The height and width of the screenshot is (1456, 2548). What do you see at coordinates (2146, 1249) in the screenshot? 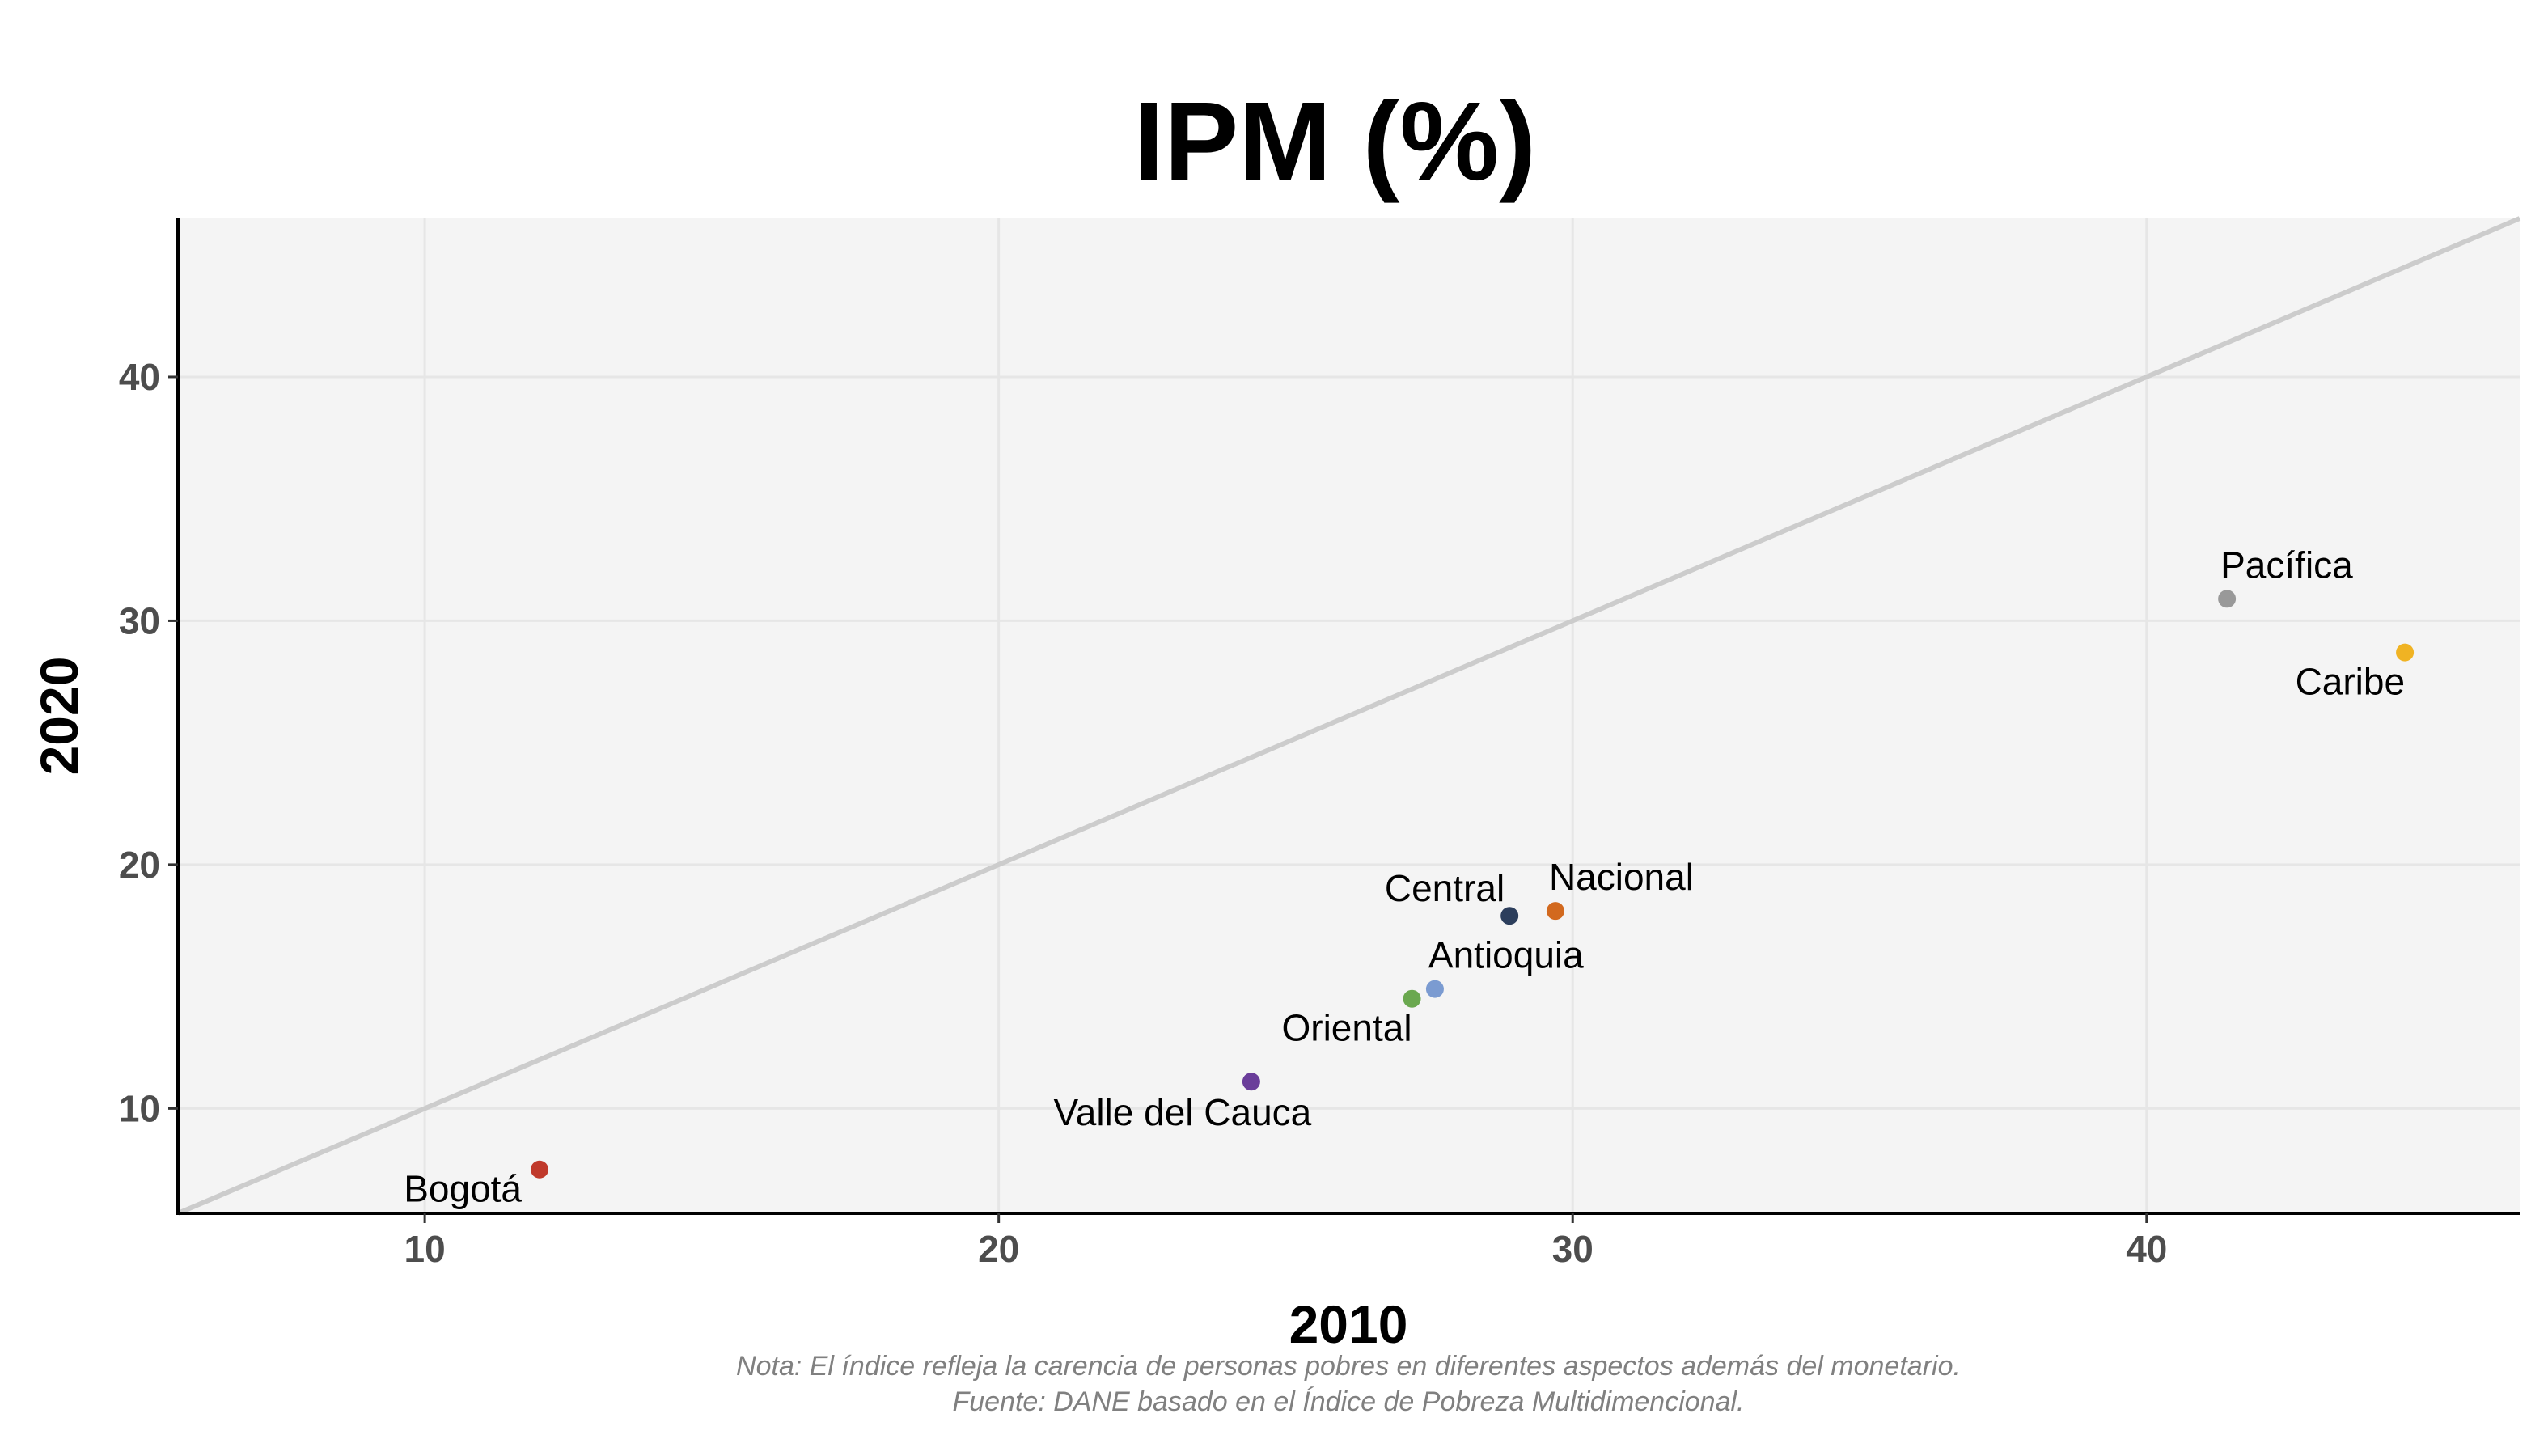
I see `x-tick-label: 40` at bounding box center [2146, 1249].